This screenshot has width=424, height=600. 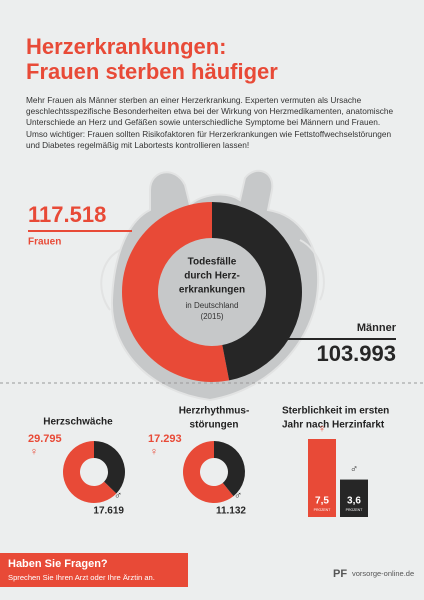 I want to click on value-label: 7,5, so click(x=322, y=501).